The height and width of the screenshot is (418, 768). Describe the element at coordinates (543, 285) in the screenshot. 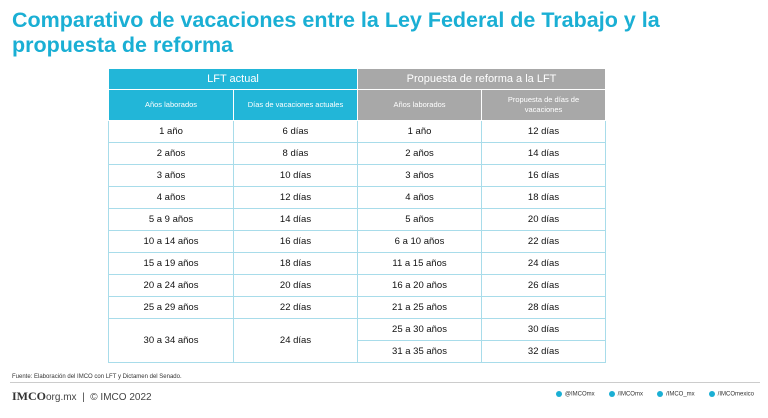

I see `cell: 26 días` at that location.